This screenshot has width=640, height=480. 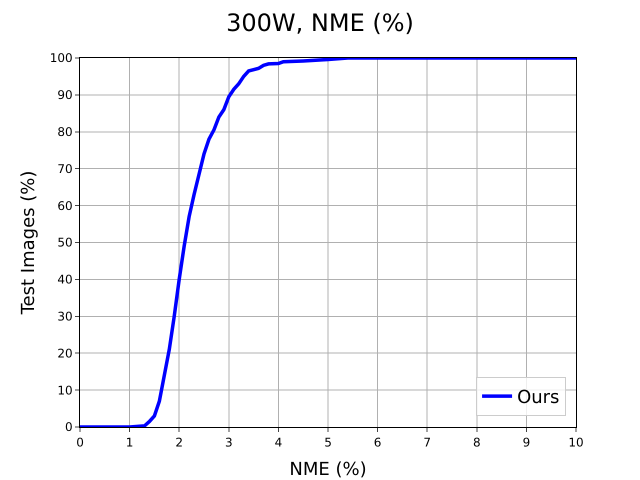 I want to click on y-tick-label: 10, so click(x=65, y=390).